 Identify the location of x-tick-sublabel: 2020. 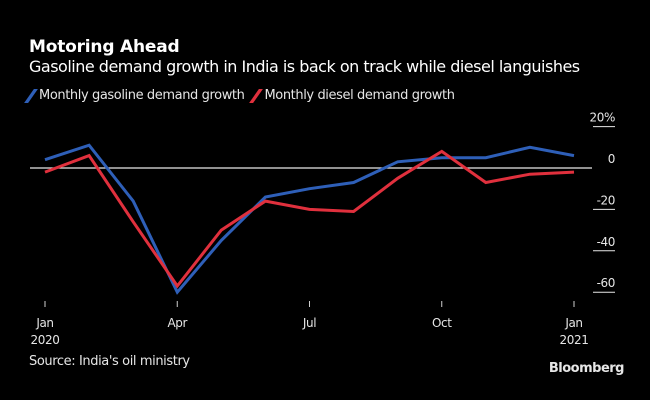
(45, 340).